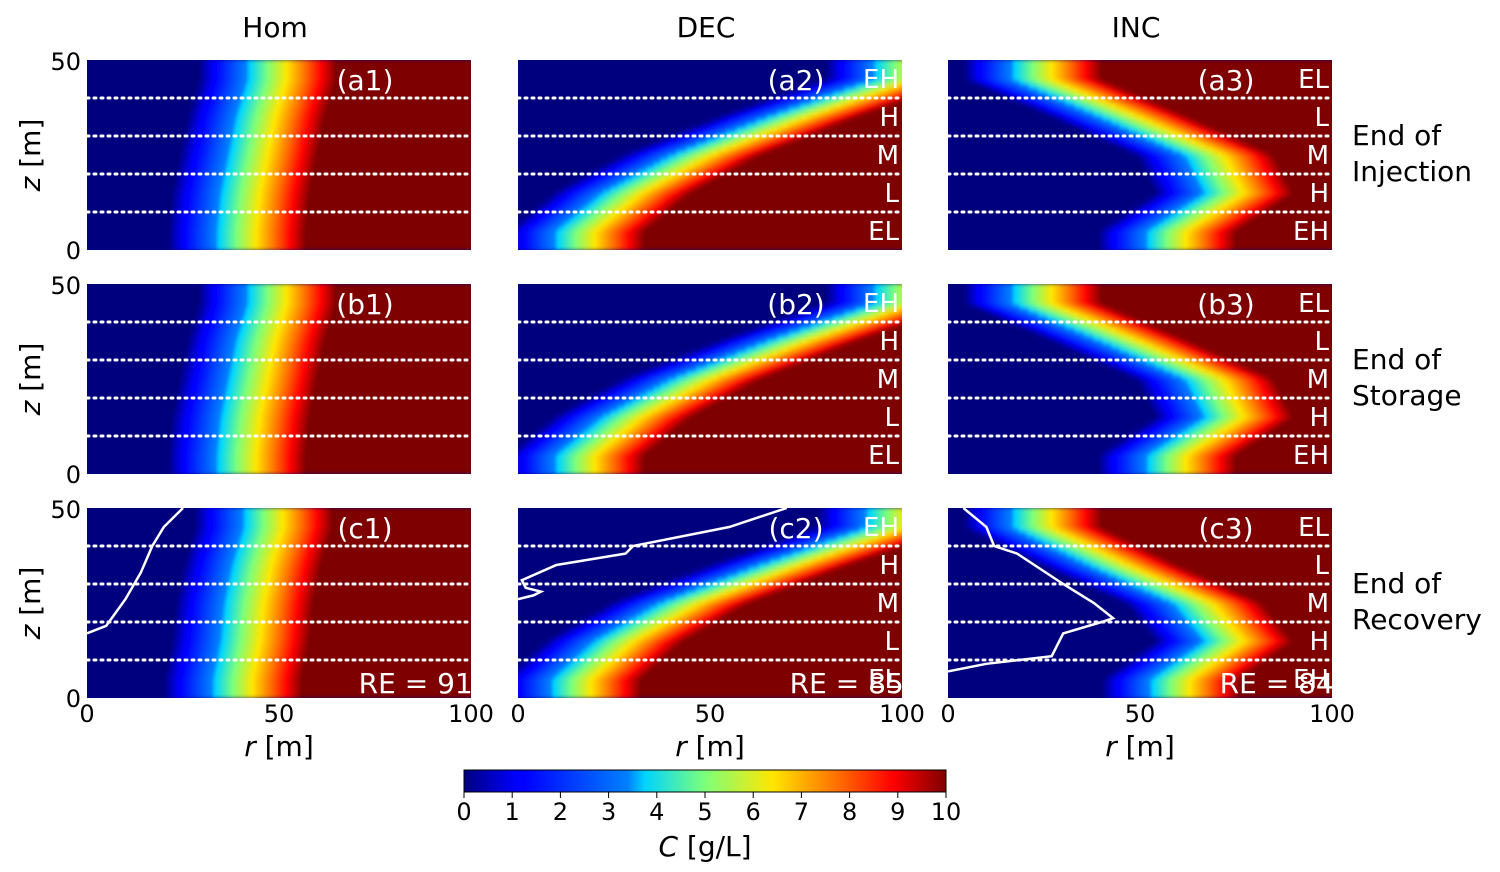 The image size is (1500, 872). I want to click on panel-label-c3: (c3), so click(1225, 528).